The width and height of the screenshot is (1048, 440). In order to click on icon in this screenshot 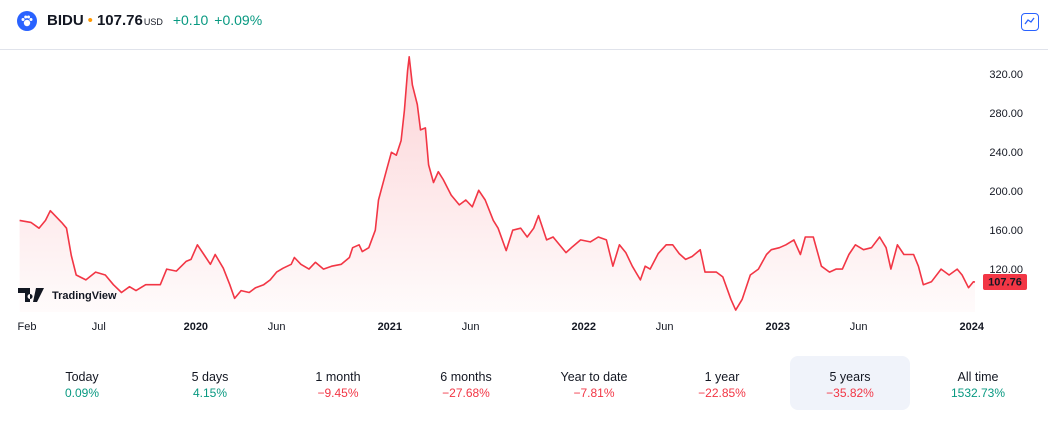, I will do `click(1029, 21)`.